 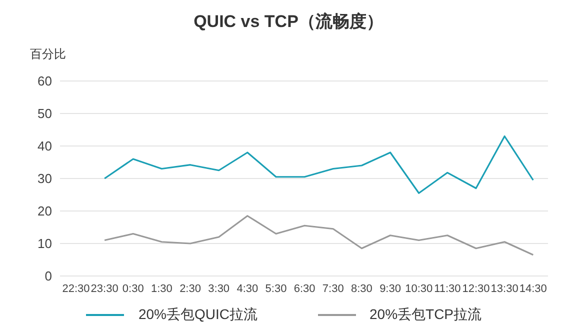 What do you see at coordinates (48, 276) in the screenshot?
I see `y-tick-label: 0` at bounding box center [48, 276].